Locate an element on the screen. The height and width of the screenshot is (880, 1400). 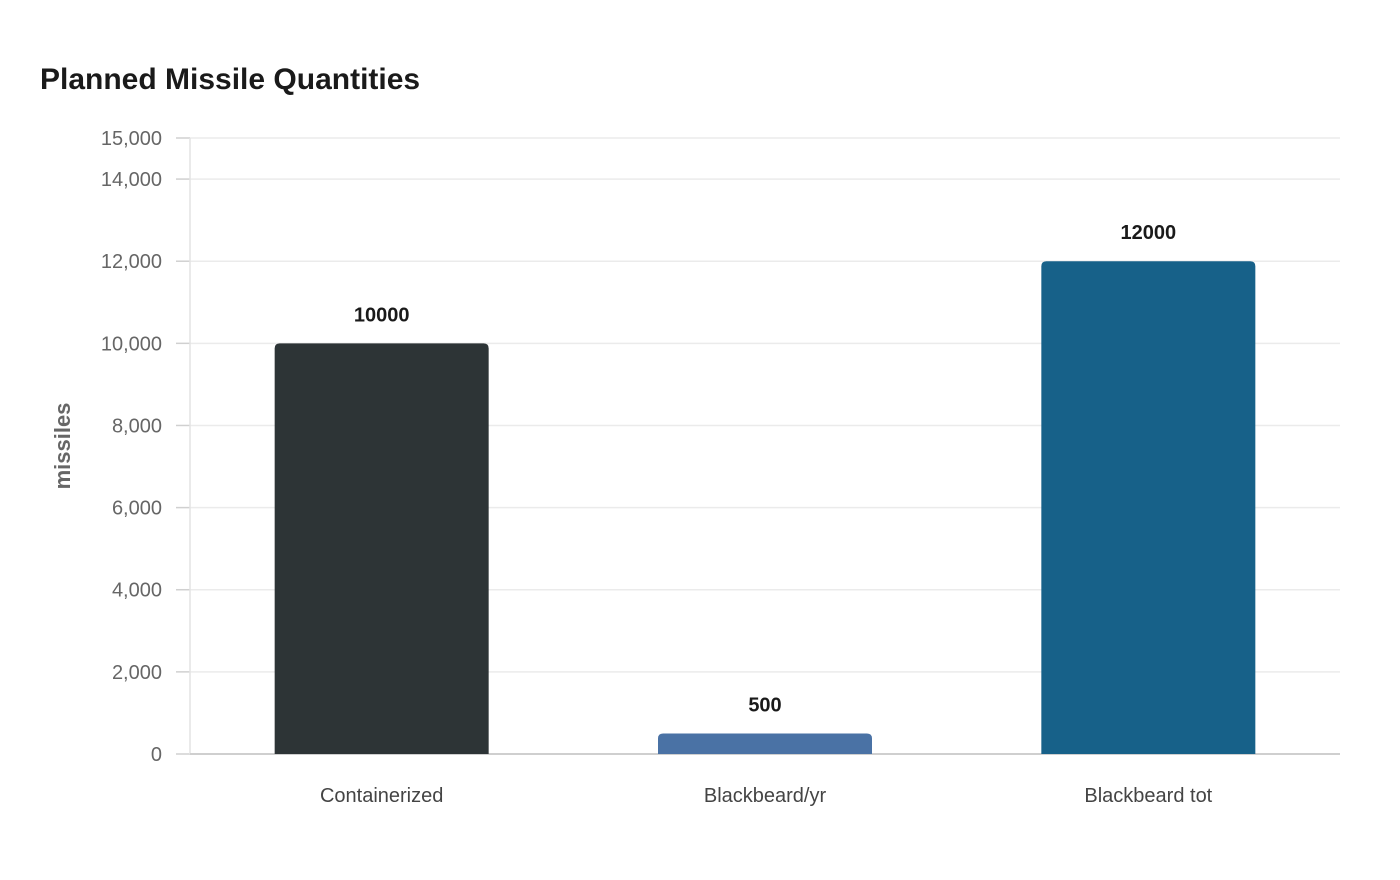
y-axis-title: missiles is located at coordinates (62, 446).